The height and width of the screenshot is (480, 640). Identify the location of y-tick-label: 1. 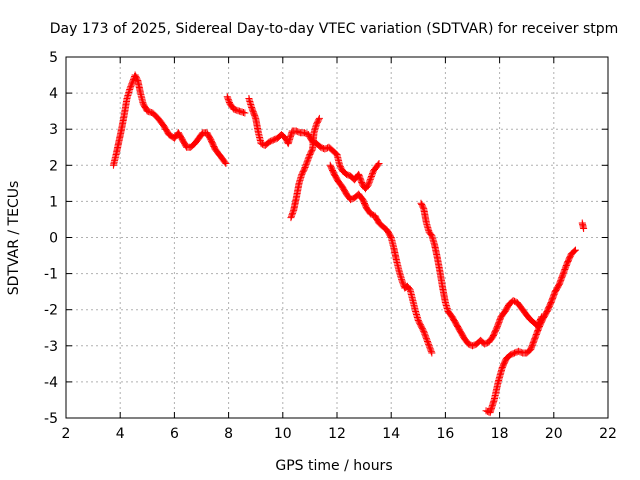
(53, 202).